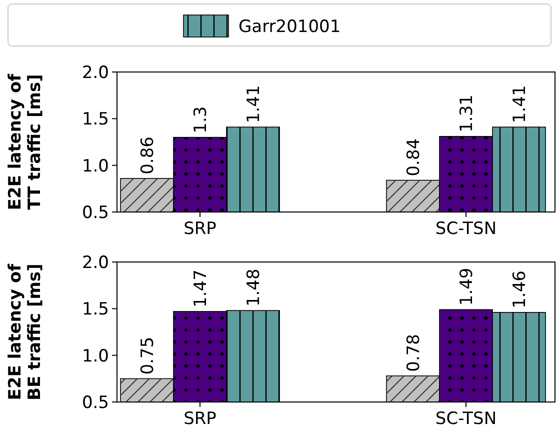 The image size is (557, 430). I want to click on data-label: 1.49, so click(467, 287).